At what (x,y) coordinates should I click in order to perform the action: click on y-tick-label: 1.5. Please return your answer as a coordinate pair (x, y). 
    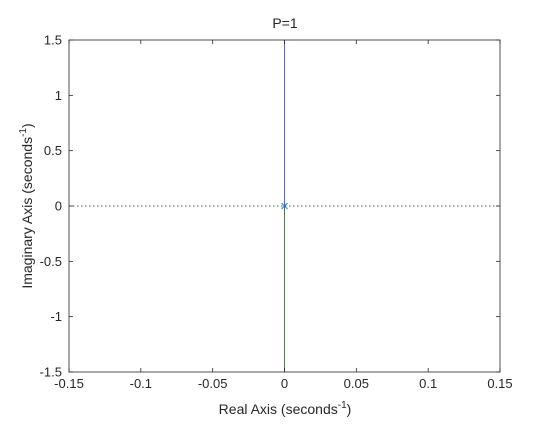
    Looking at the image, I should click on (53, 40).